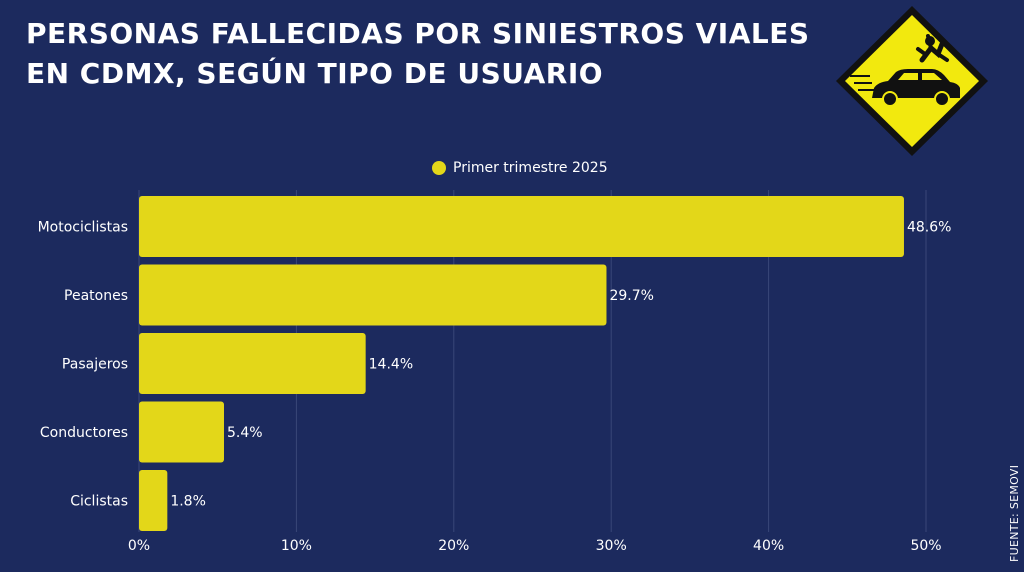 The width and height of the screenshot is (1024, 572). Describe the element at coordinates (925, 546) in the screenshot. I see `x-tick-label: 50%` at that location.